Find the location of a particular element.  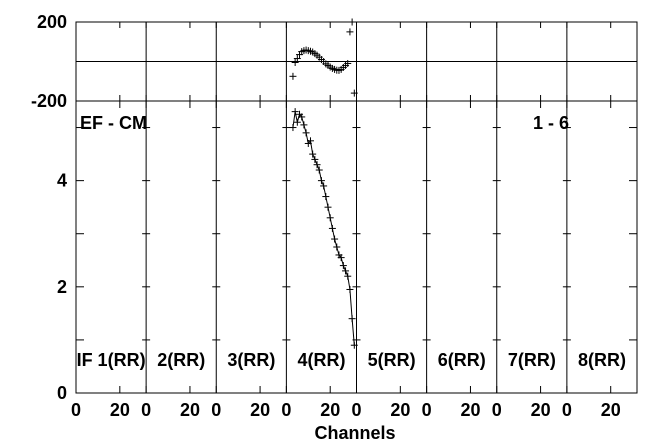

amplitude-y-tick-label: 0 is located at coordinates (62, 393).